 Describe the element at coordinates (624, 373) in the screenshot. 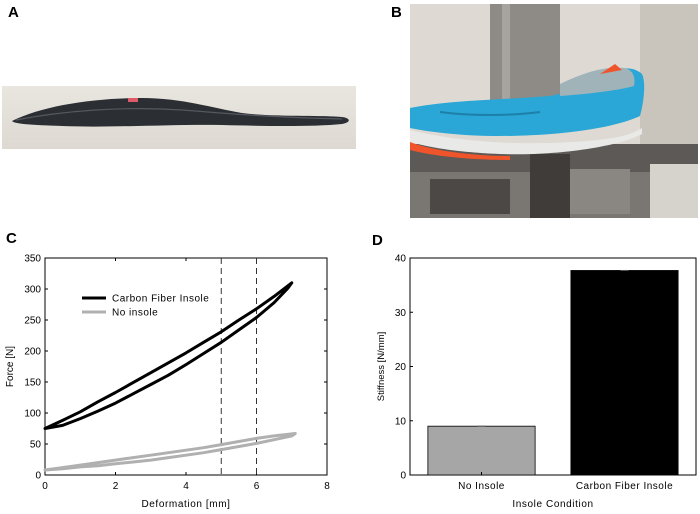

I see `bar-carbon-fiber` at that location.